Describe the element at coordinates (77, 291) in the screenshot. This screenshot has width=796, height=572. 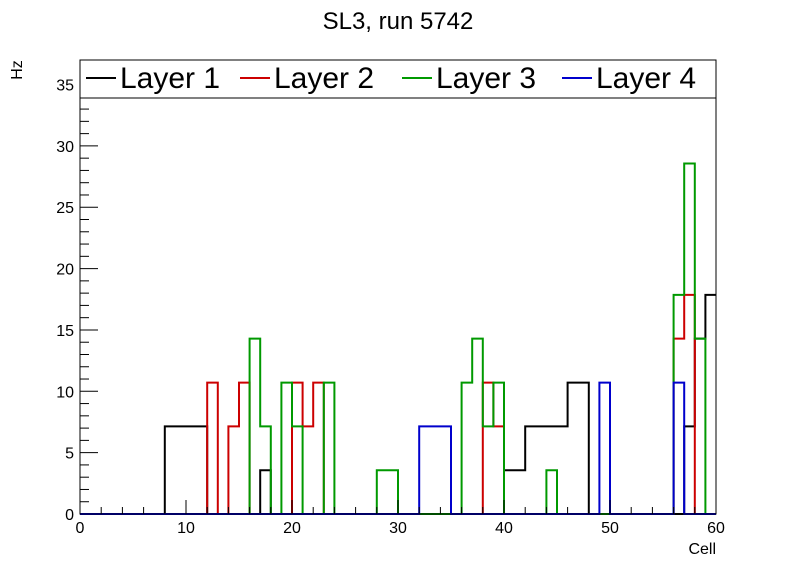
I see `y-axis: 0 5 10 15 20 25 30 35` at that location.